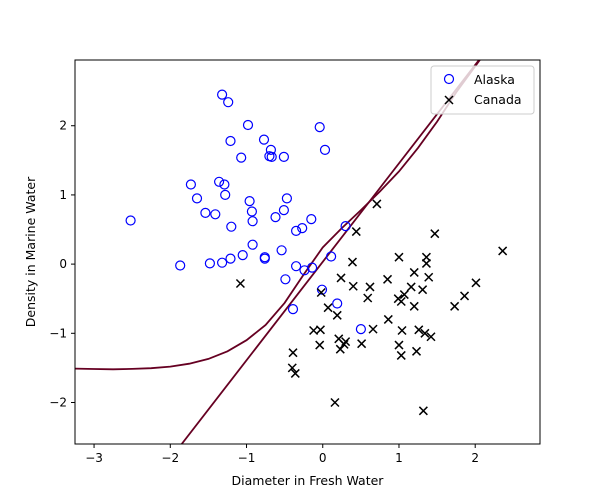 The height and width of the screenshot is (500, 600). Describe the element at coordinates (170, 458) in the screenshot. I see `x-tick-label: −2` at that location.